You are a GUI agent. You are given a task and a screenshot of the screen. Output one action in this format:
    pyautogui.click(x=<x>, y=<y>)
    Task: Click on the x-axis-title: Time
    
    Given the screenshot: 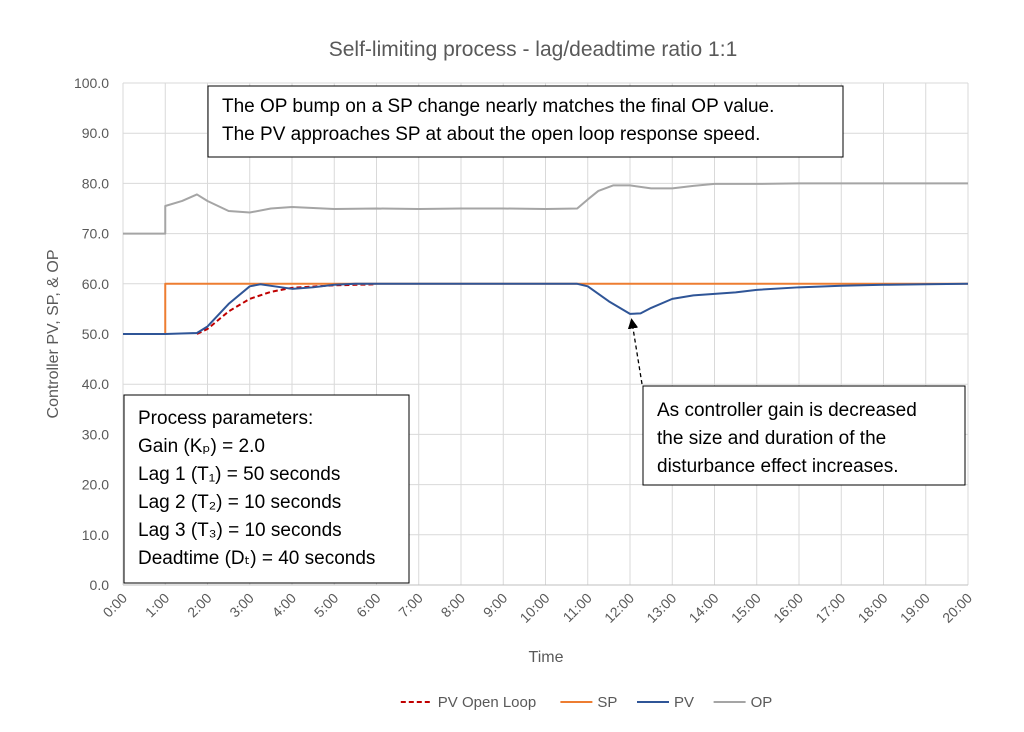 What is the action you would take?
    pyautogui.click(x=546, y=657)
    